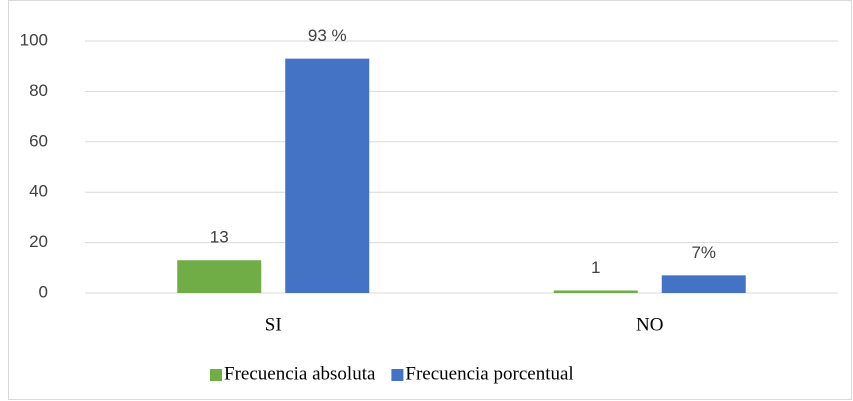  Describe the element at coordinates (38, 140) in the screenshot. I see `y-tick-label: 60` at that location.